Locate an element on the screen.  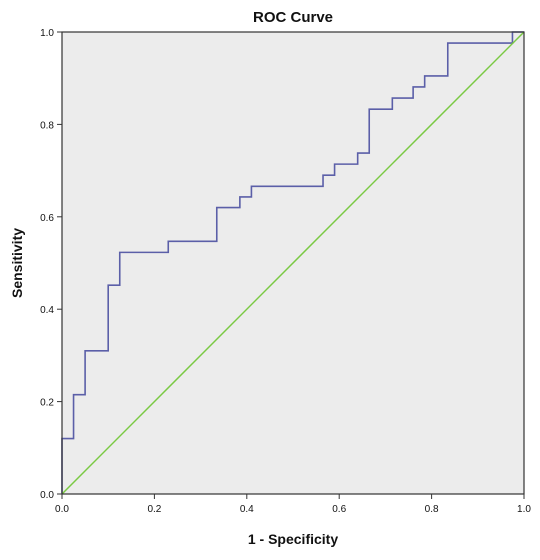
chart-title: ROC Curve is located at coordinates (293, 17).